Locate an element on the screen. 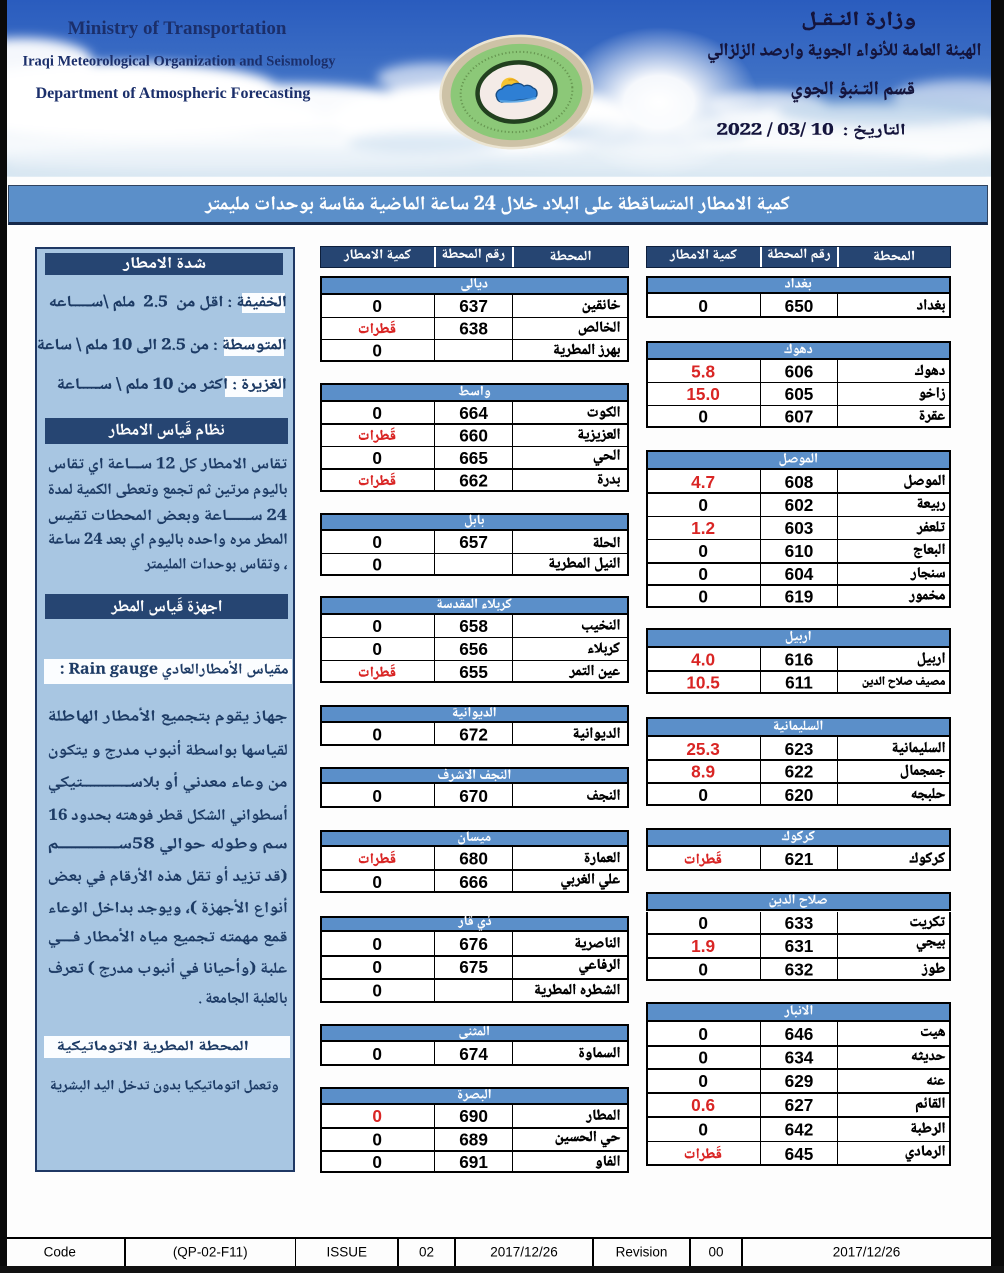  svg-text: 606 is located at coordinates (799, 372).